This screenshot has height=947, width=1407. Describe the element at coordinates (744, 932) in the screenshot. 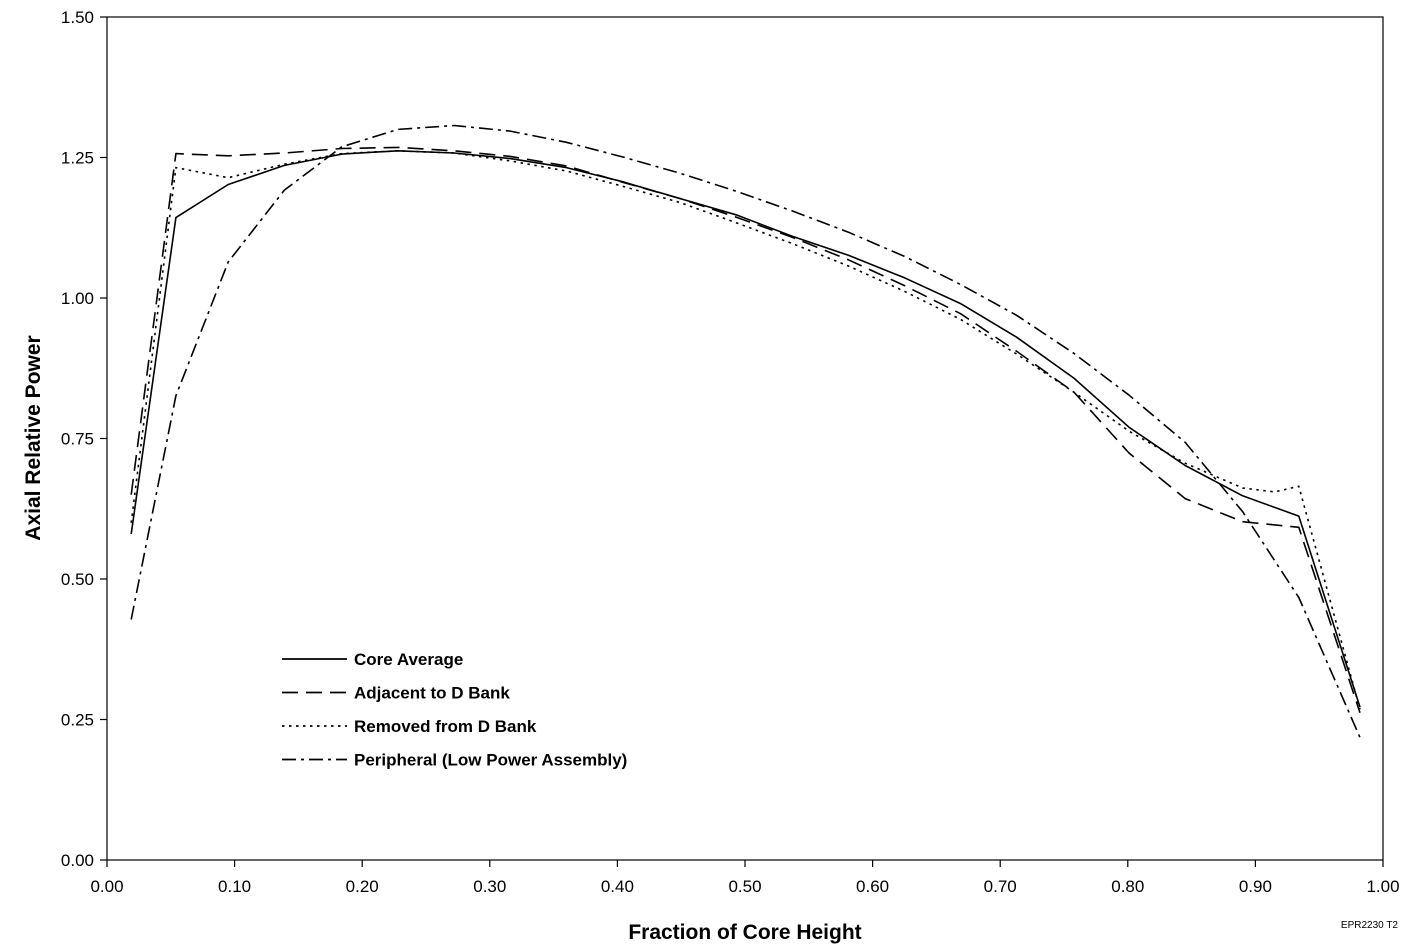

I see `x-axis-title: Fraction of Core Height` at that location.